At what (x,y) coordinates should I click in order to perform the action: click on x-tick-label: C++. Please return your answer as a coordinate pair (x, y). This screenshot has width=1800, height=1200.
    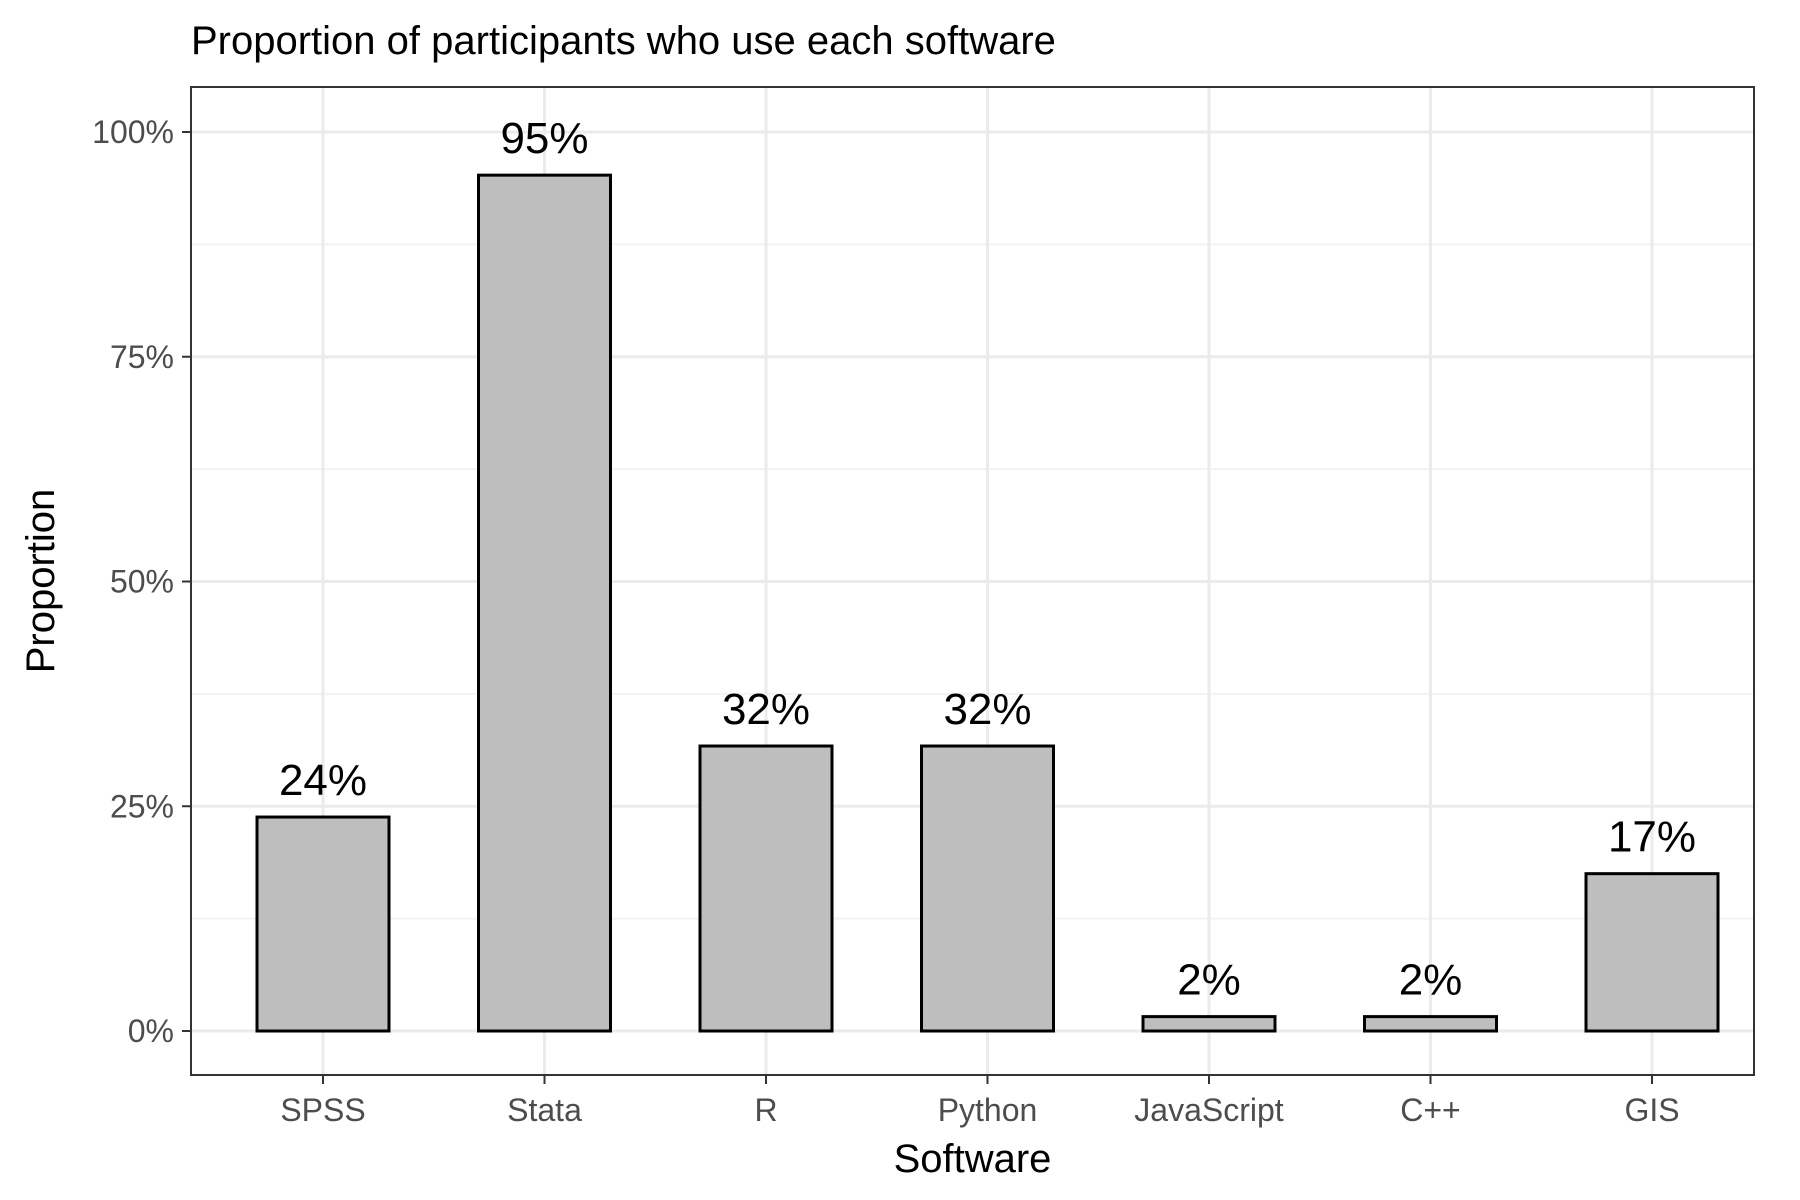
    Looking at the image, I should click on (1430, 1110).